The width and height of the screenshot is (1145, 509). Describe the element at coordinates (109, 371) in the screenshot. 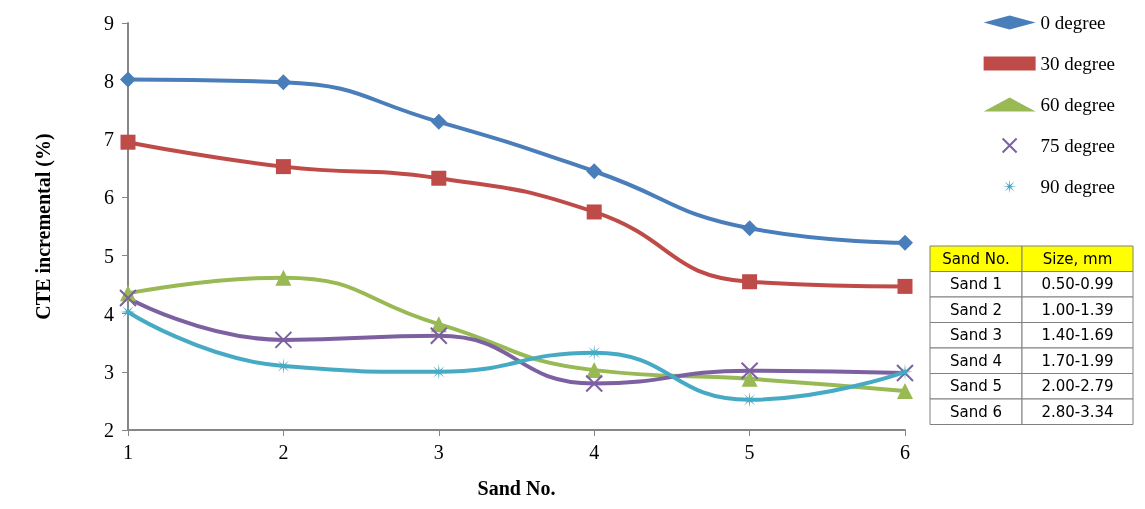

I see `y-tick-label: 3` at that location.